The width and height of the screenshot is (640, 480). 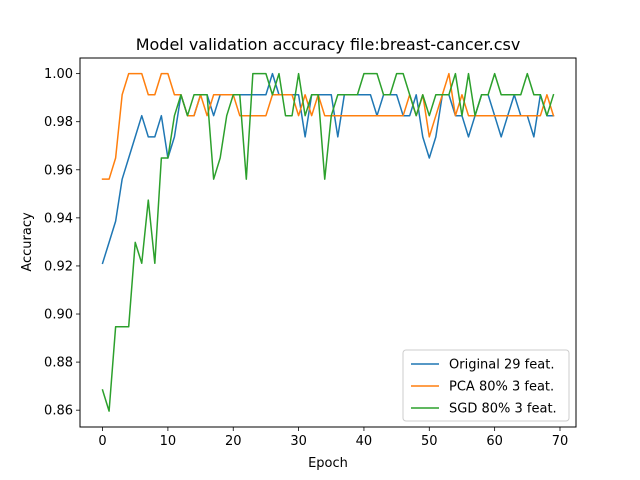 What do you see at coordinates (333, 438) in the screenshot?
I see `x-axis-ticks: 0 10 20 30 40 50 60 70` at bounding box center [333, 438].